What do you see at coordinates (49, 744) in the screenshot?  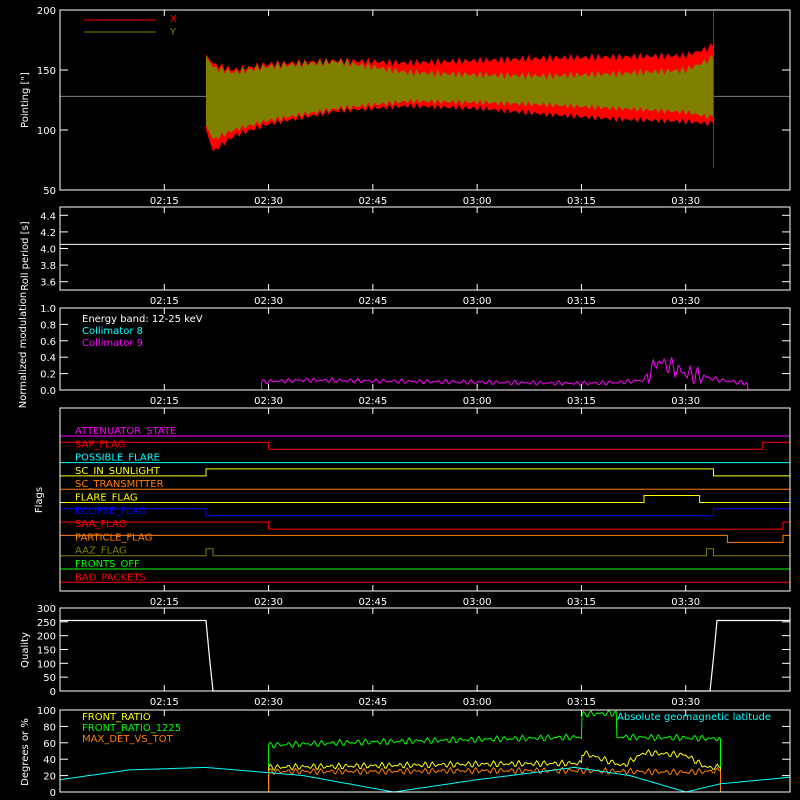 I see `y-tick-label: 60` at bounding box center [49, 744].